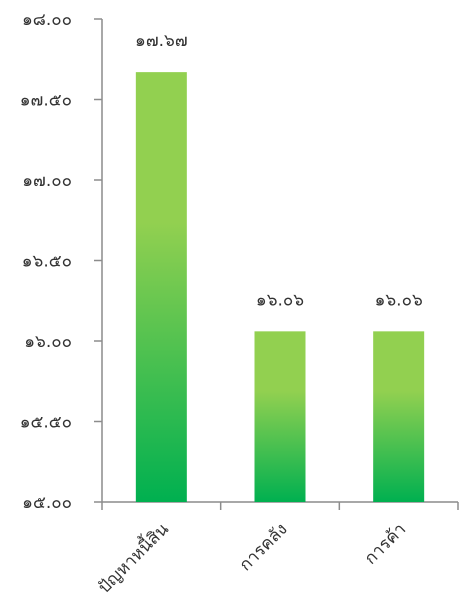 Image resolution: width=459 pixels, height=616 pixels. What do you see at coordinates (132, 557) in the screenshot?
I see `x-category-label: ปัญหาหนี้สิน` at bounding box center [132, 557].